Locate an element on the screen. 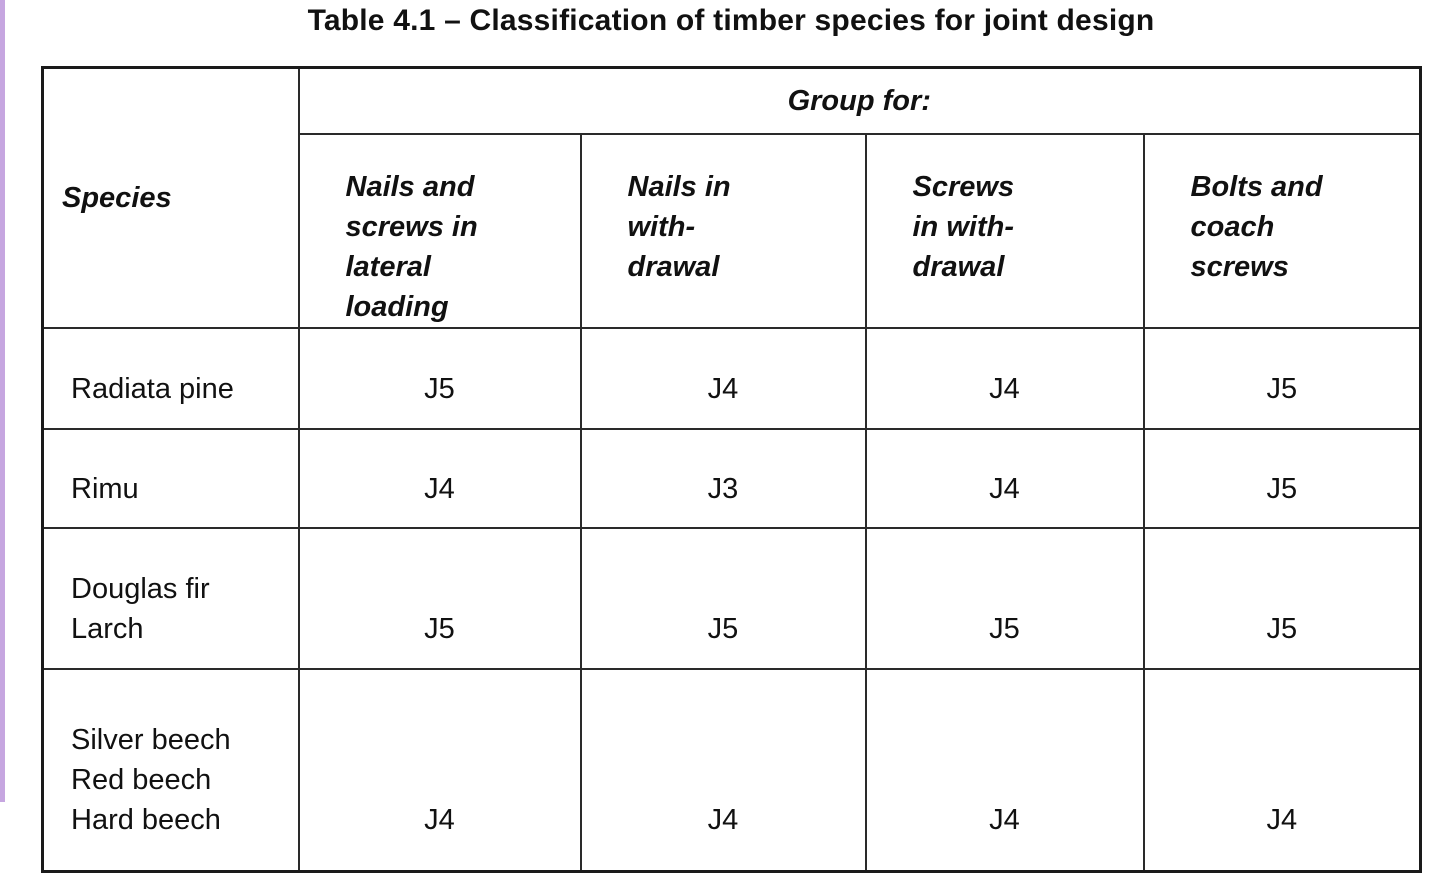 The height and width of the screenshot is (873, 1442). table-row: Rimu J4 J3 J4 J5 is located at coordinates (731, 478).